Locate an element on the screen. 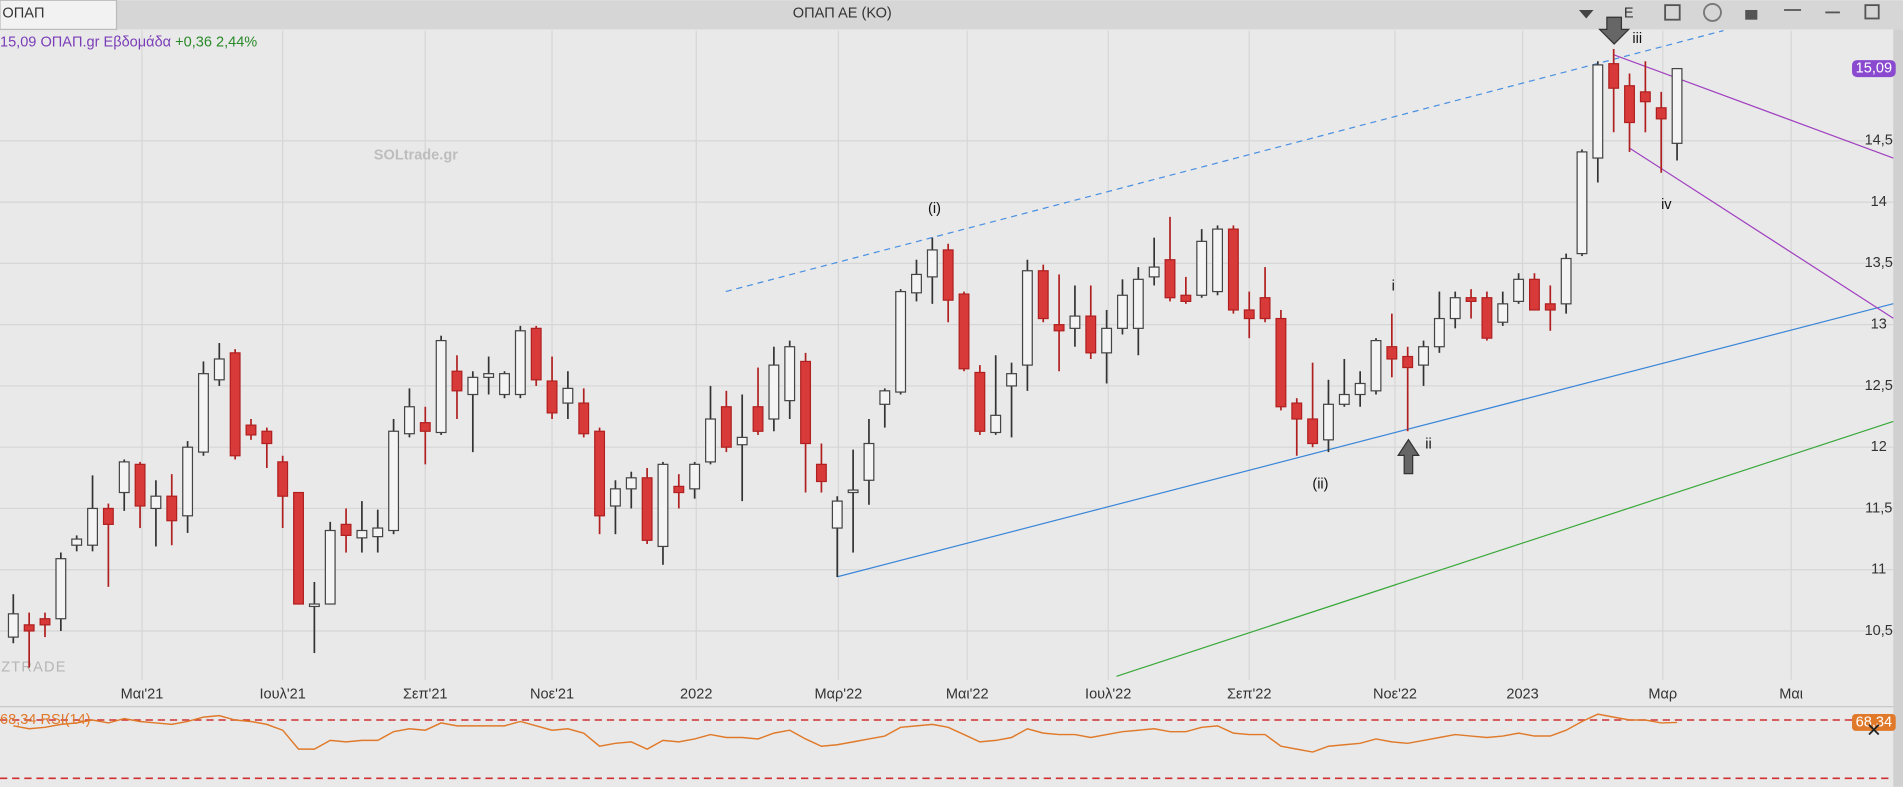 This screenshot has height=787, width=1903. lock-icon is located at coordinates (1751, 14).